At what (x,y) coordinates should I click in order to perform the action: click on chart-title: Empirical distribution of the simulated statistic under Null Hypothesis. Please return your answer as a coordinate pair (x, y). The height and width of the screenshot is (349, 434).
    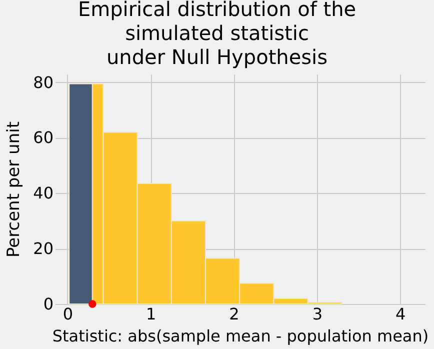
    Looking at the image, I should click on (217, 34).